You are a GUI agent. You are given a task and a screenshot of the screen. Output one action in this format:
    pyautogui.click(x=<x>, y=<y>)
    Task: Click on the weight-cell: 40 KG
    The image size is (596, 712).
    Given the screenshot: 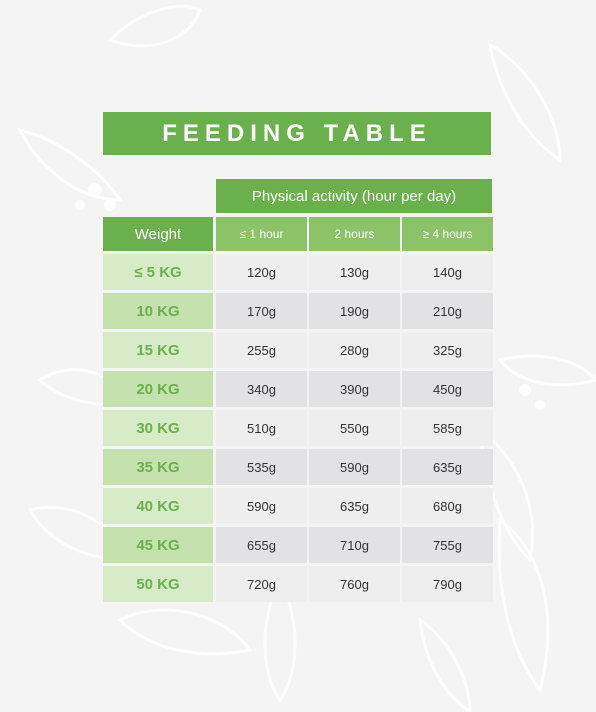 What is the action you would take?
    pyautogui.click(x=158, y=506)
    